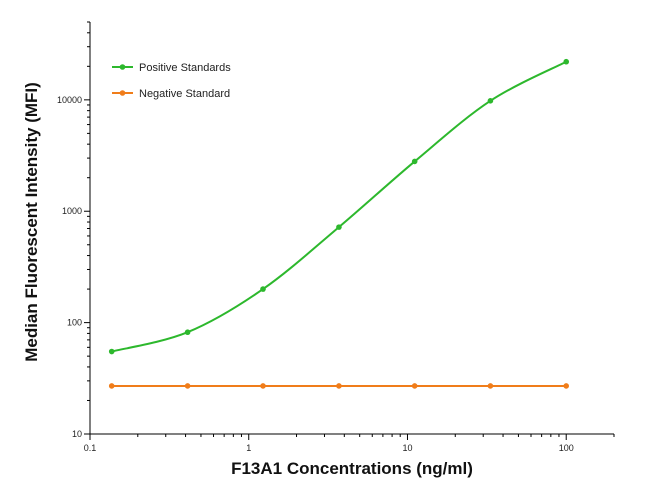  Describe the element at coordinates (352, 468) in the screenshot. I see `x-axis-title: F13A1 Concentrations (ng/ml)` at that location.